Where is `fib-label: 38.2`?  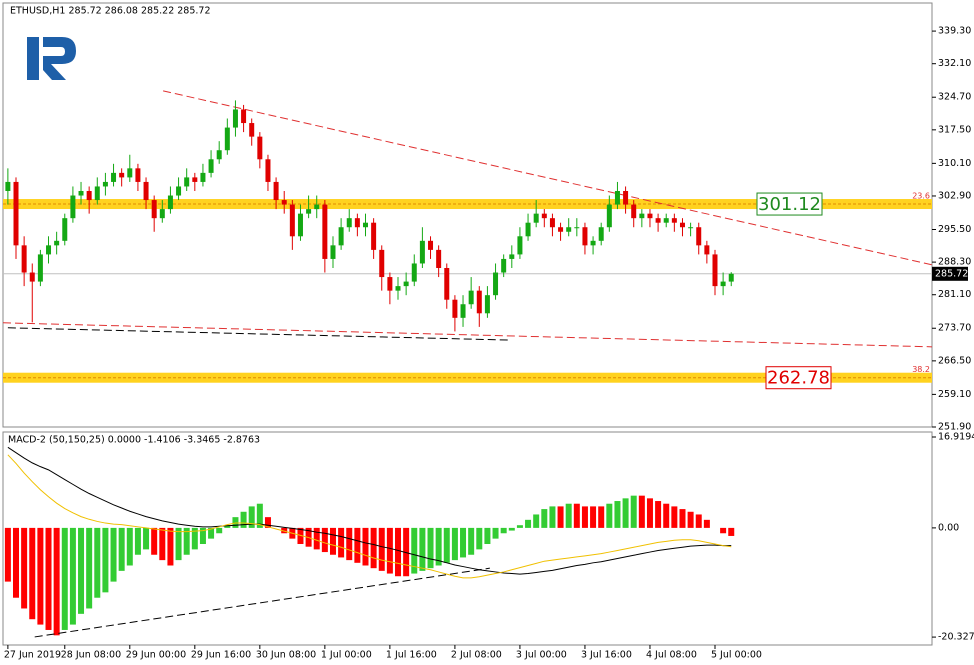 fib-label: 38.2 is located at coordinates (921, 369).